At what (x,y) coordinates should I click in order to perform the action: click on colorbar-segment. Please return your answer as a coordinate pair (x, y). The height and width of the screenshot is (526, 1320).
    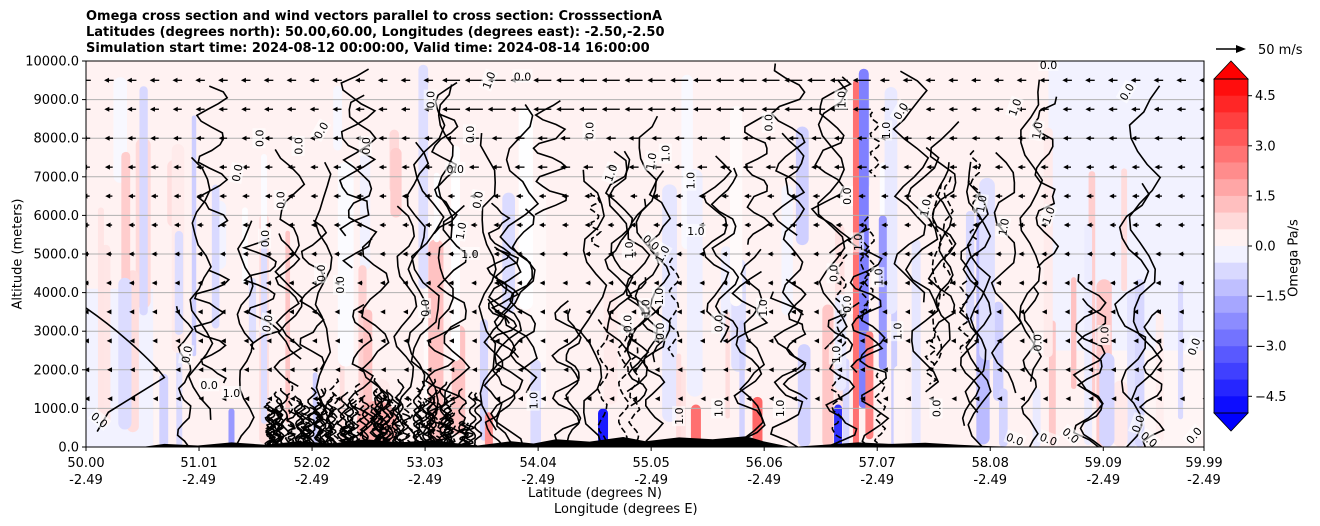
    Looking at the image, I should click on (1231, 204).